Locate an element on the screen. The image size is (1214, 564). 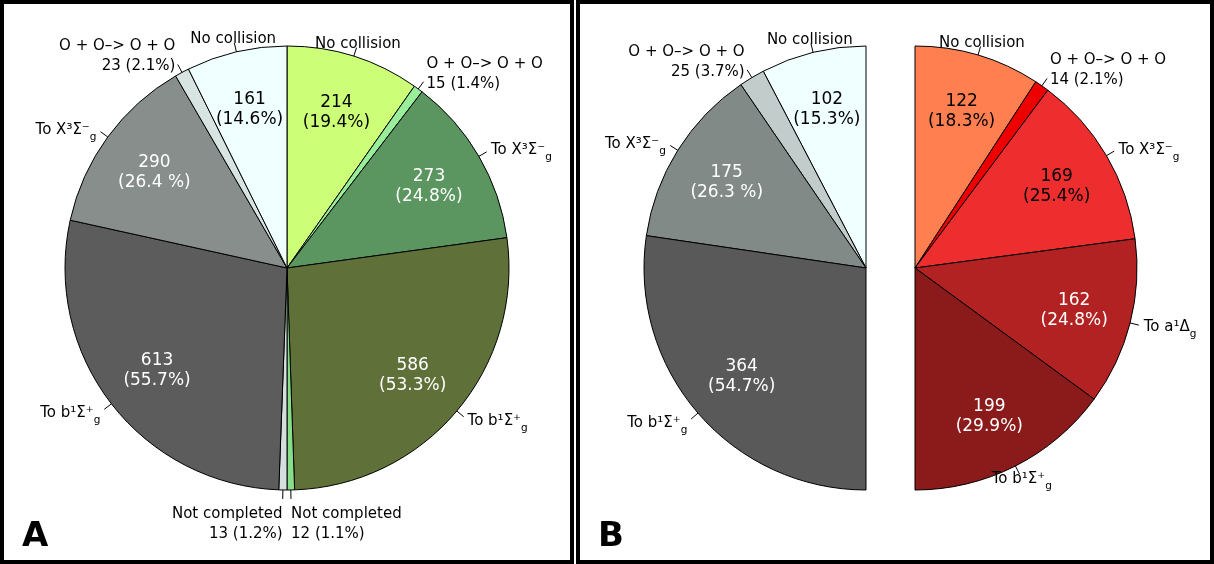
data-label: 102 (15.3%) is located at coordinates (827, 108).